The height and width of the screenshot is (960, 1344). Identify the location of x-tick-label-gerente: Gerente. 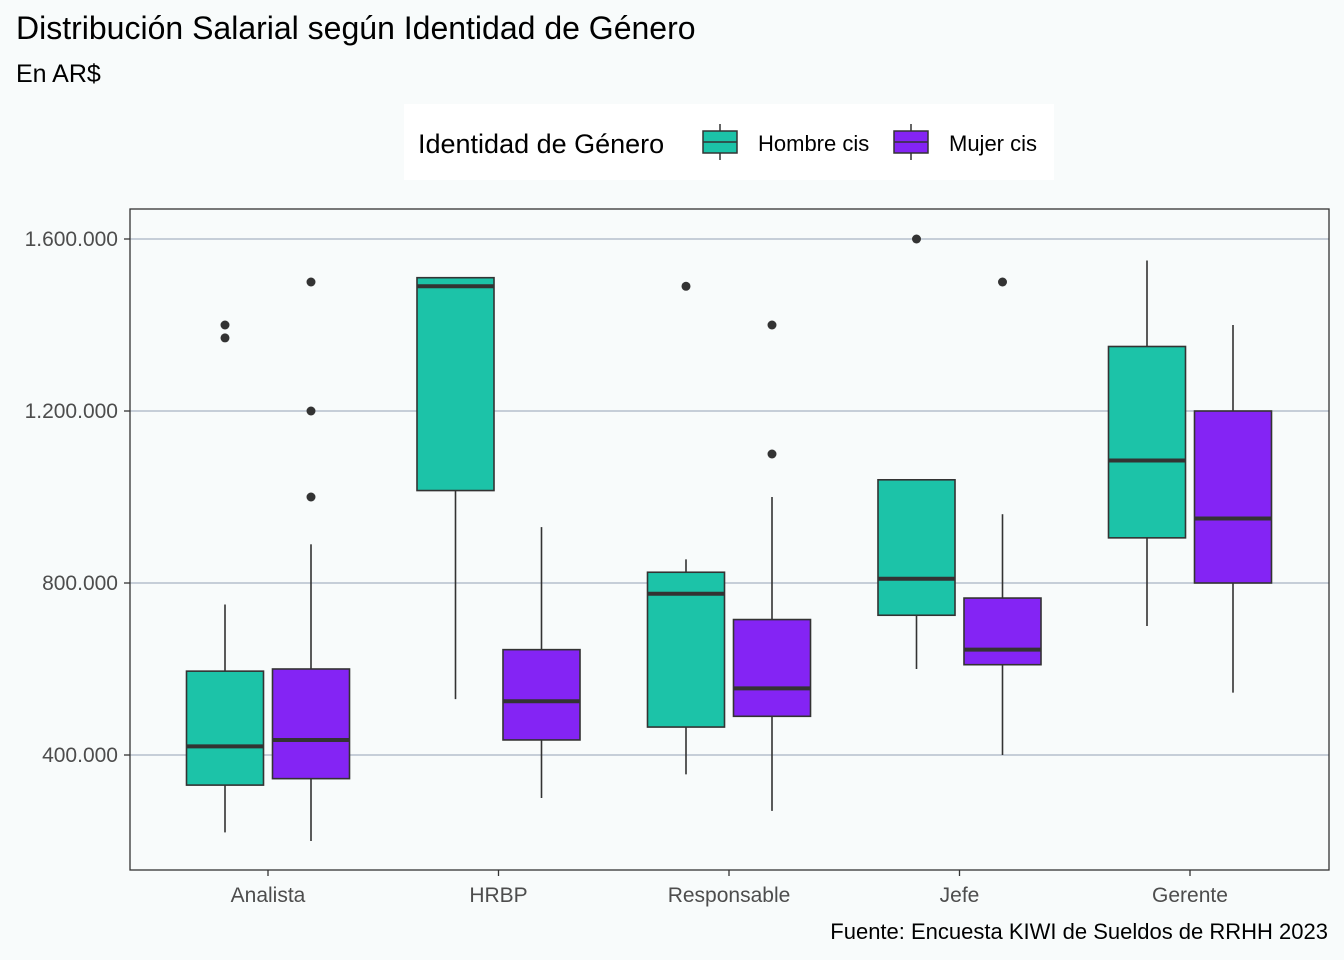
(1190, 895).